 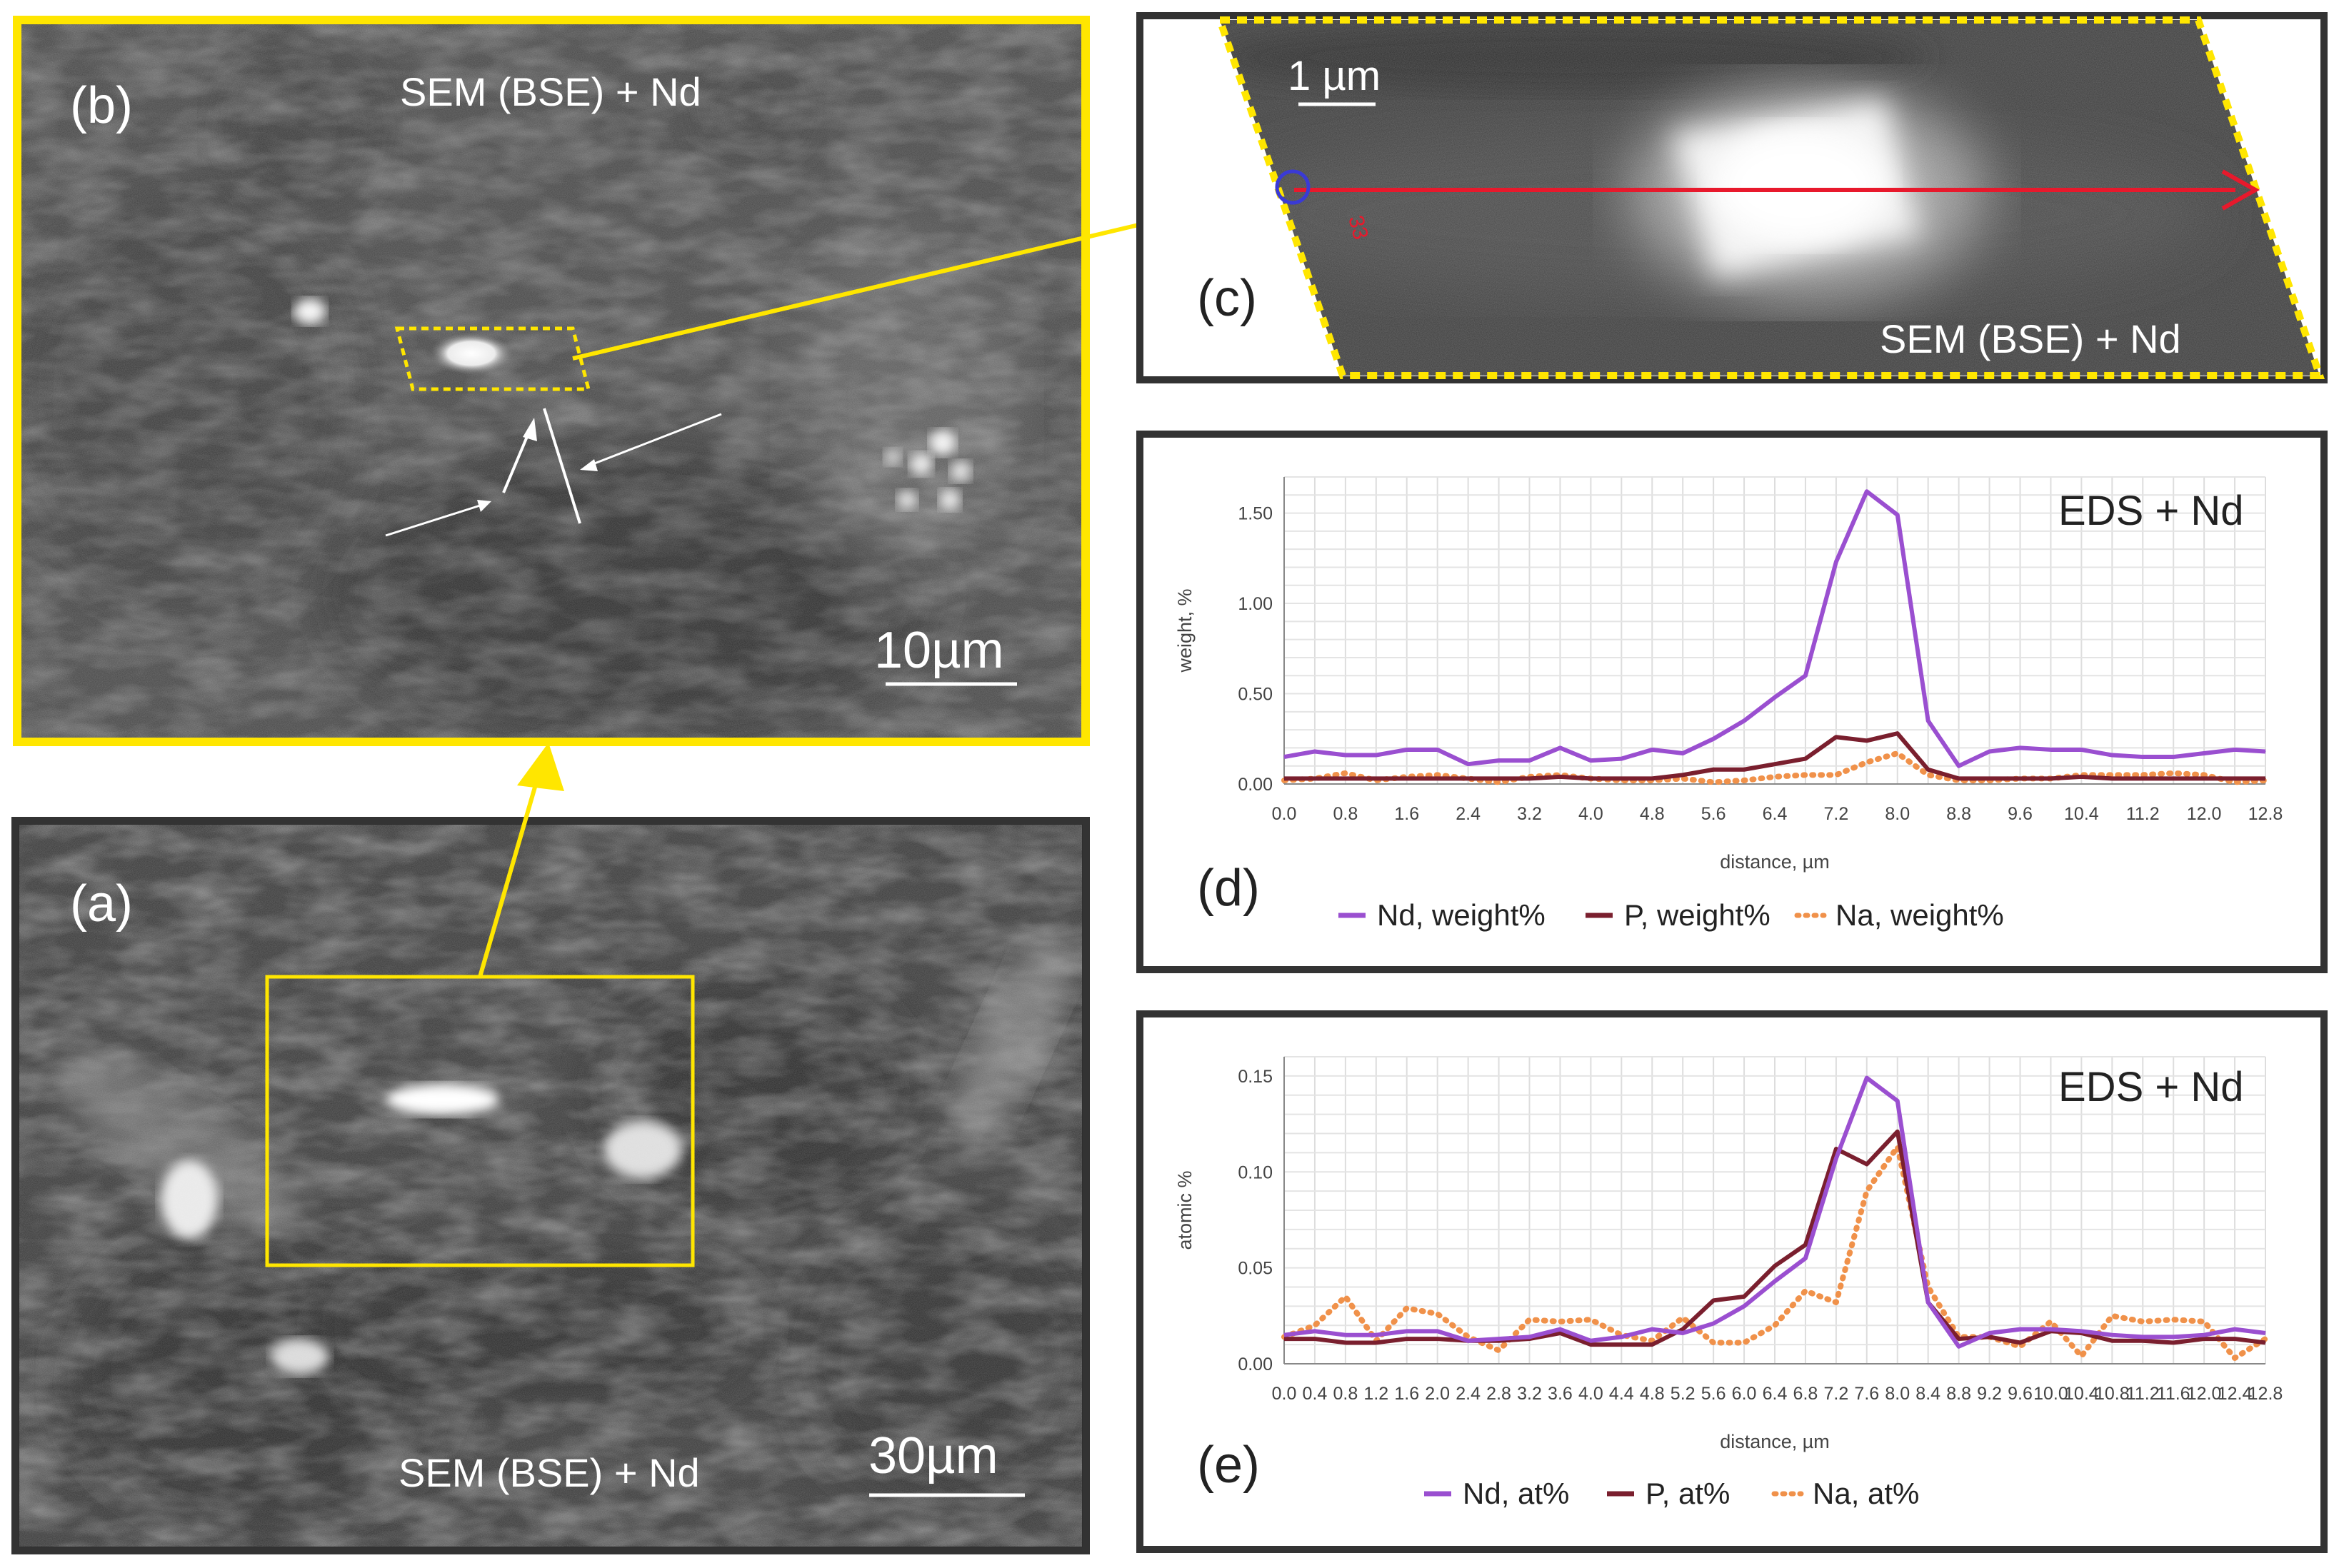 What do you see at coordinates (2082, 1394) in the screenshot?
I see `chart-e-x-tick-label: 10.4` at bounding box center [2082, 1394].